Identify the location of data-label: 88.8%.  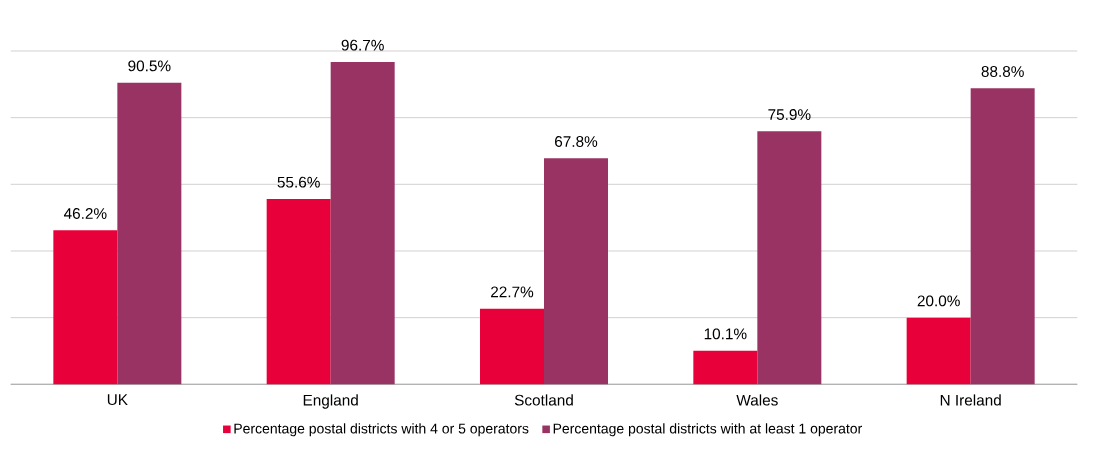
(1002, 71).